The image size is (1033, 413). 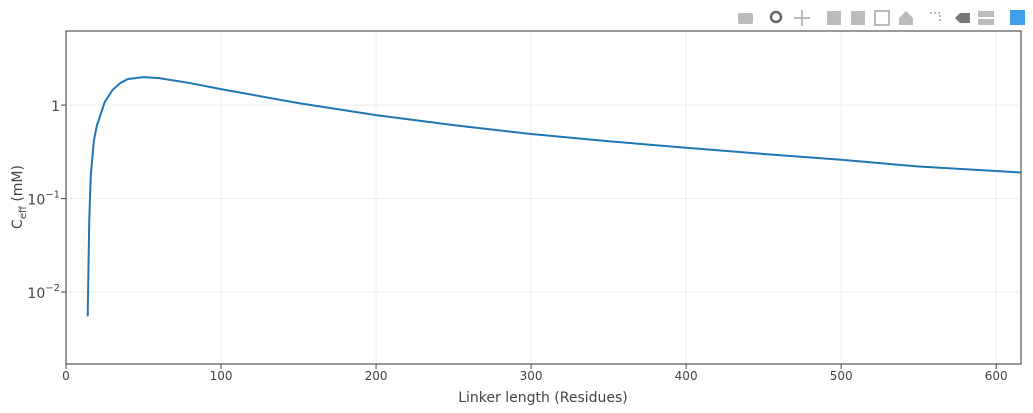 What do you see at coordinates (686, 376) in the screenshot?
I see `x-tick-label: 400` at bounding box center [686, 376].